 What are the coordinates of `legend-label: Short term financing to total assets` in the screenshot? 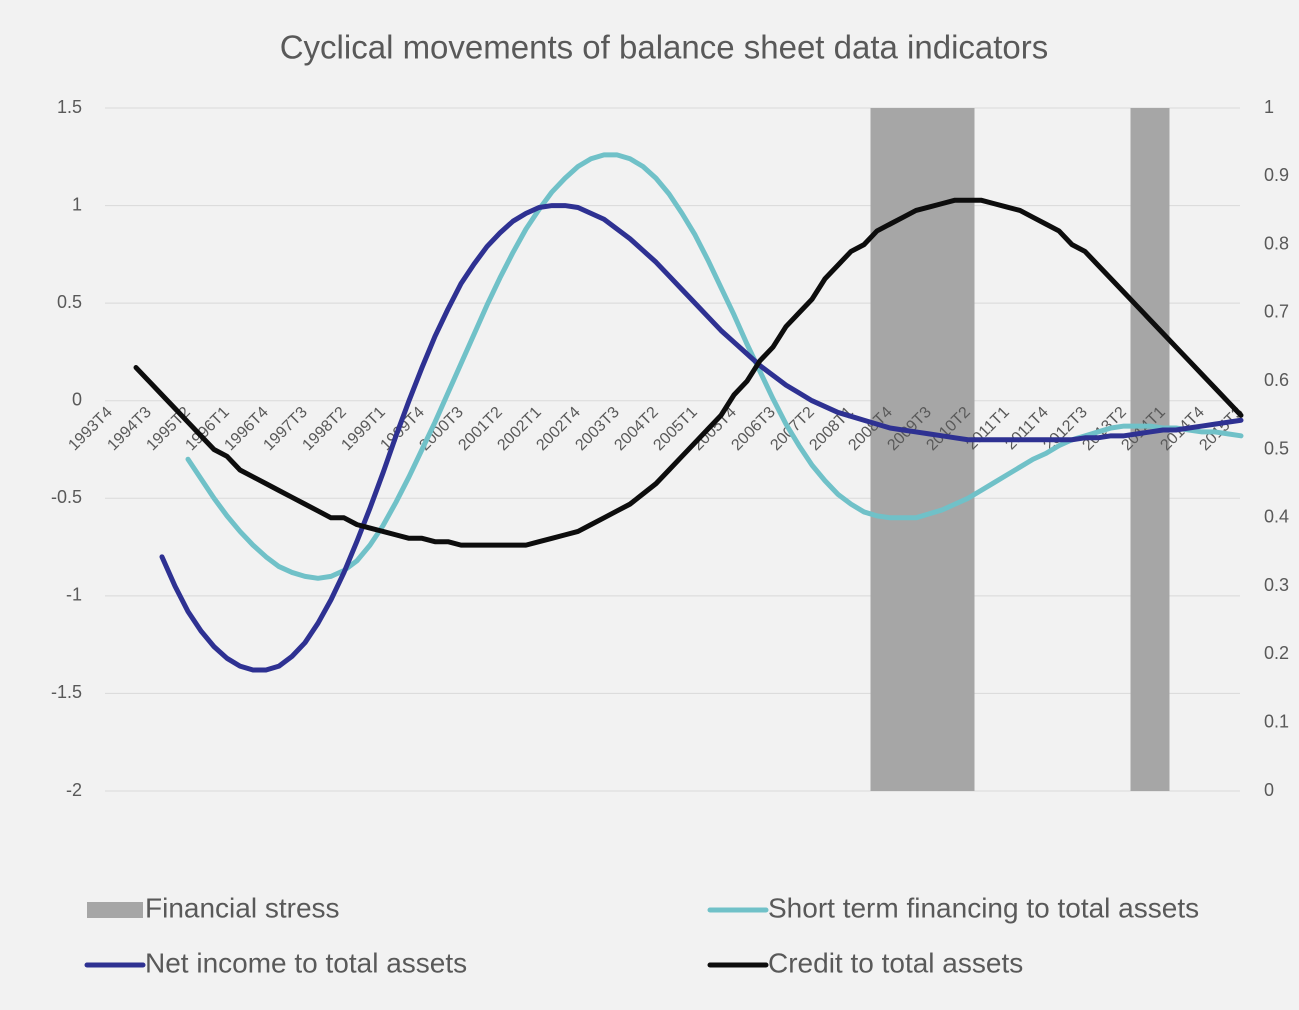 It's located at (983, 907).